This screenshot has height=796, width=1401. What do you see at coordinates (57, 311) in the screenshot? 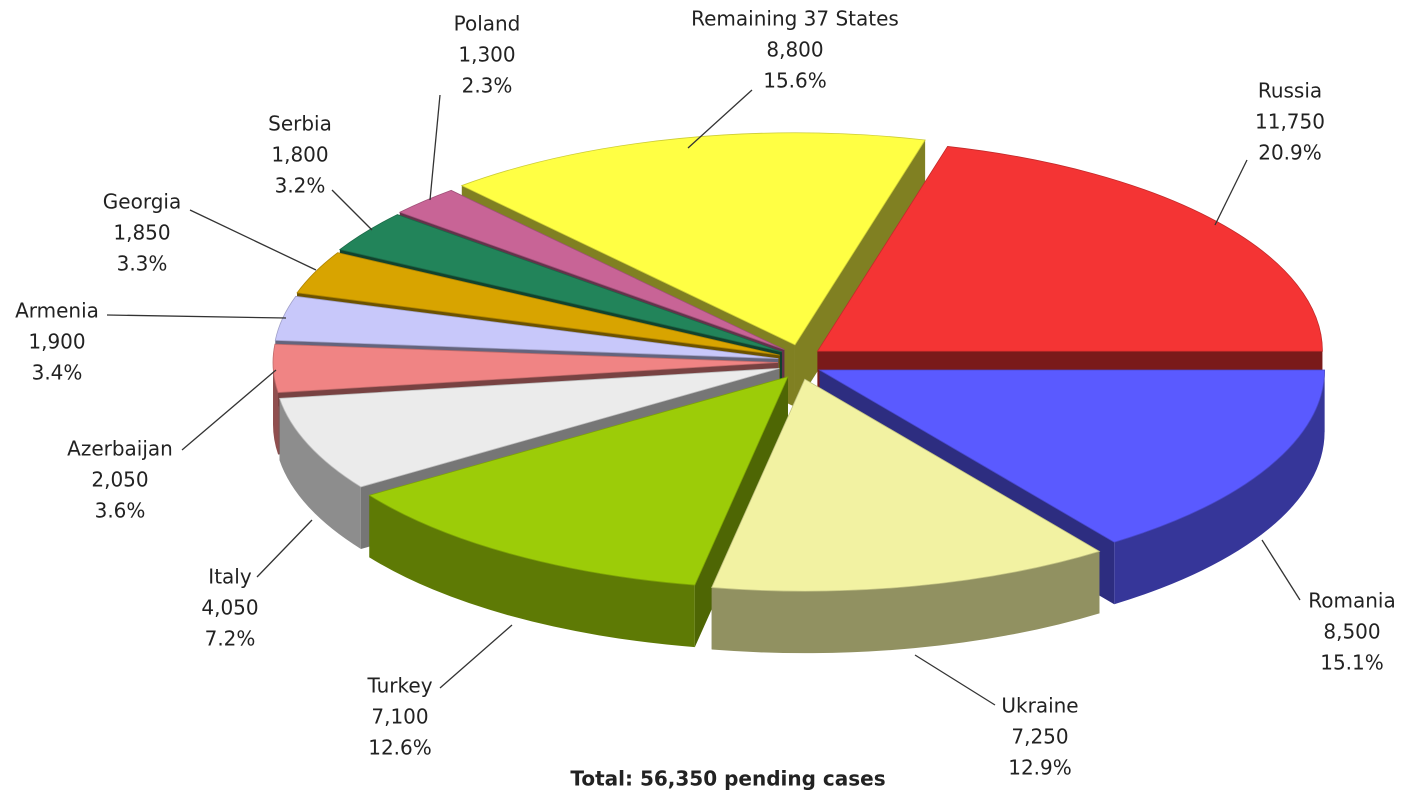
I see `slice-label: Armenia` at bounding box center [57, 311].